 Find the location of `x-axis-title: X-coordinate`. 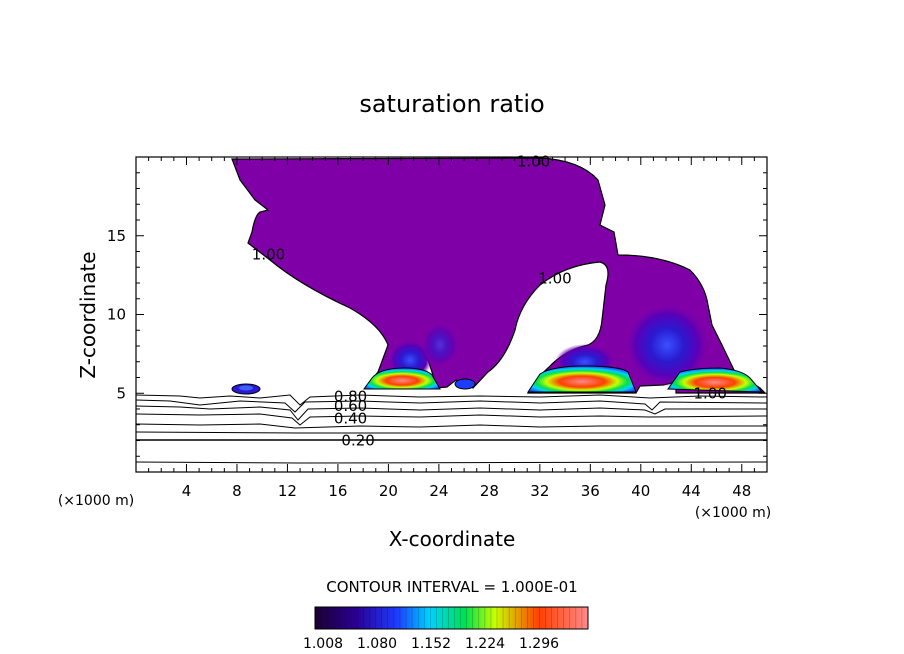

x-axis-title: X-coordinate is located at coordinates (452, 539).